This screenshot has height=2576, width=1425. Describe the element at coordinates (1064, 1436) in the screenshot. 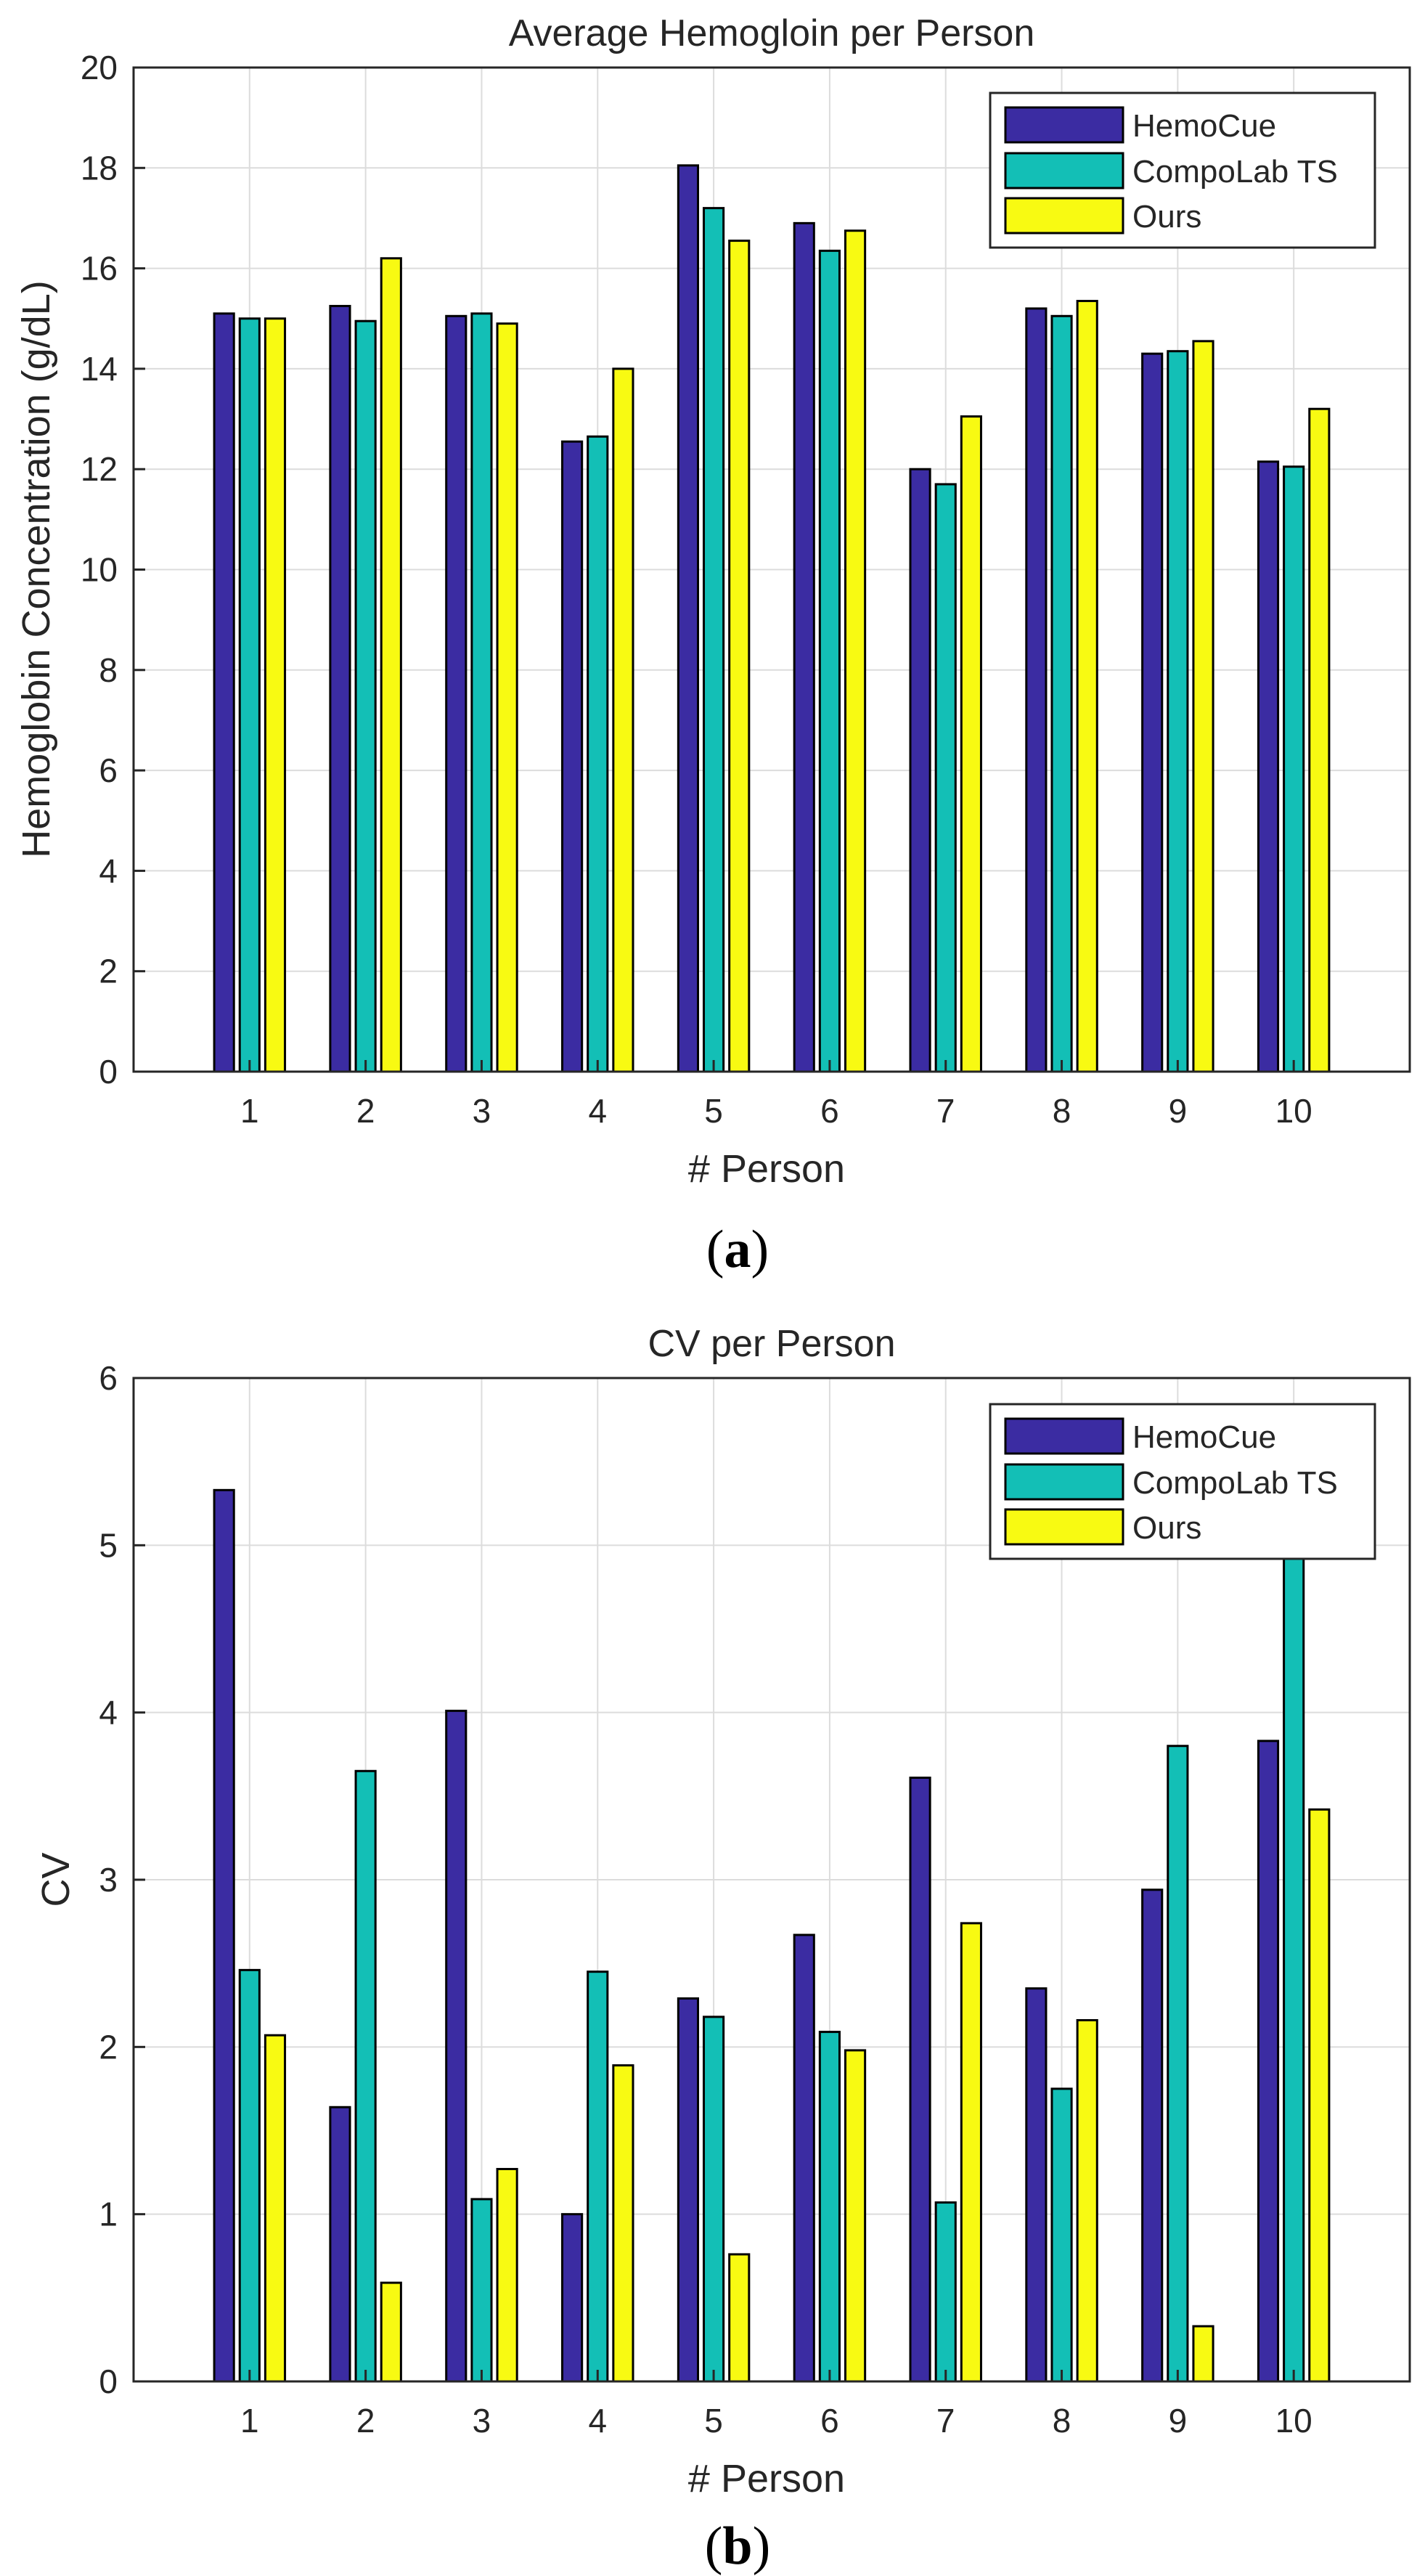

I see `chart-b-legend-swatch-hemocue` at that location.